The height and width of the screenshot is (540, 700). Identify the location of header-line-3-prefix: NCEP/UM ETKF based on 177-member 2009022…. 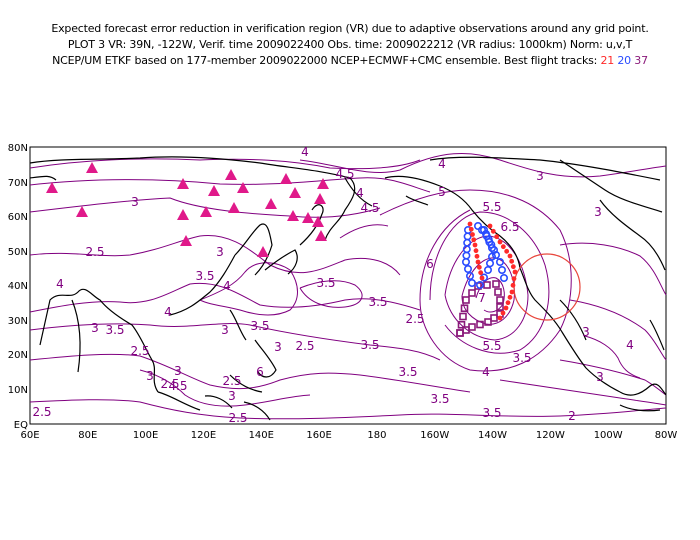
(326, 60).